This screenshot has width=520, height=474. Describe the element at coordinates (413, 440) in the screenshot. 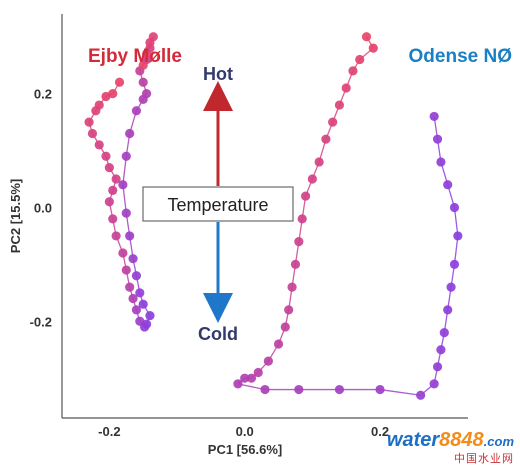

I see `watermark-brand-main: water` at that location.